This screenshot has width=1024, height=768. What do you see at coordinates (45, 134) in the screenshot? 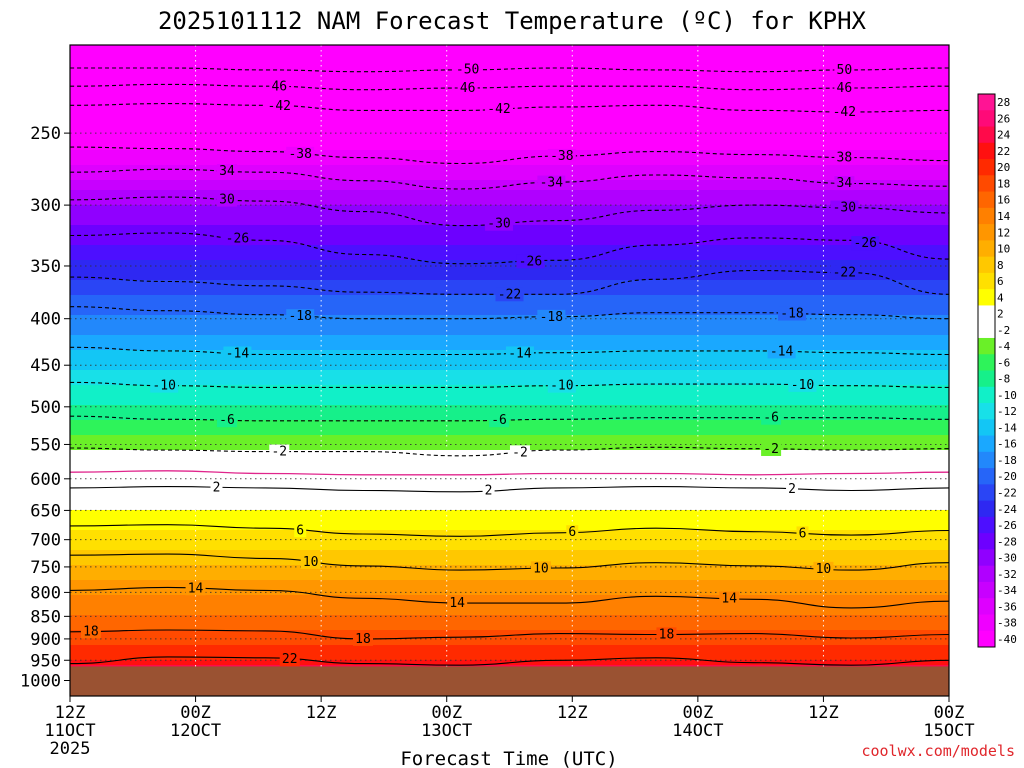
I see `y-tick-label: 250` at bounding box center [45, 134].